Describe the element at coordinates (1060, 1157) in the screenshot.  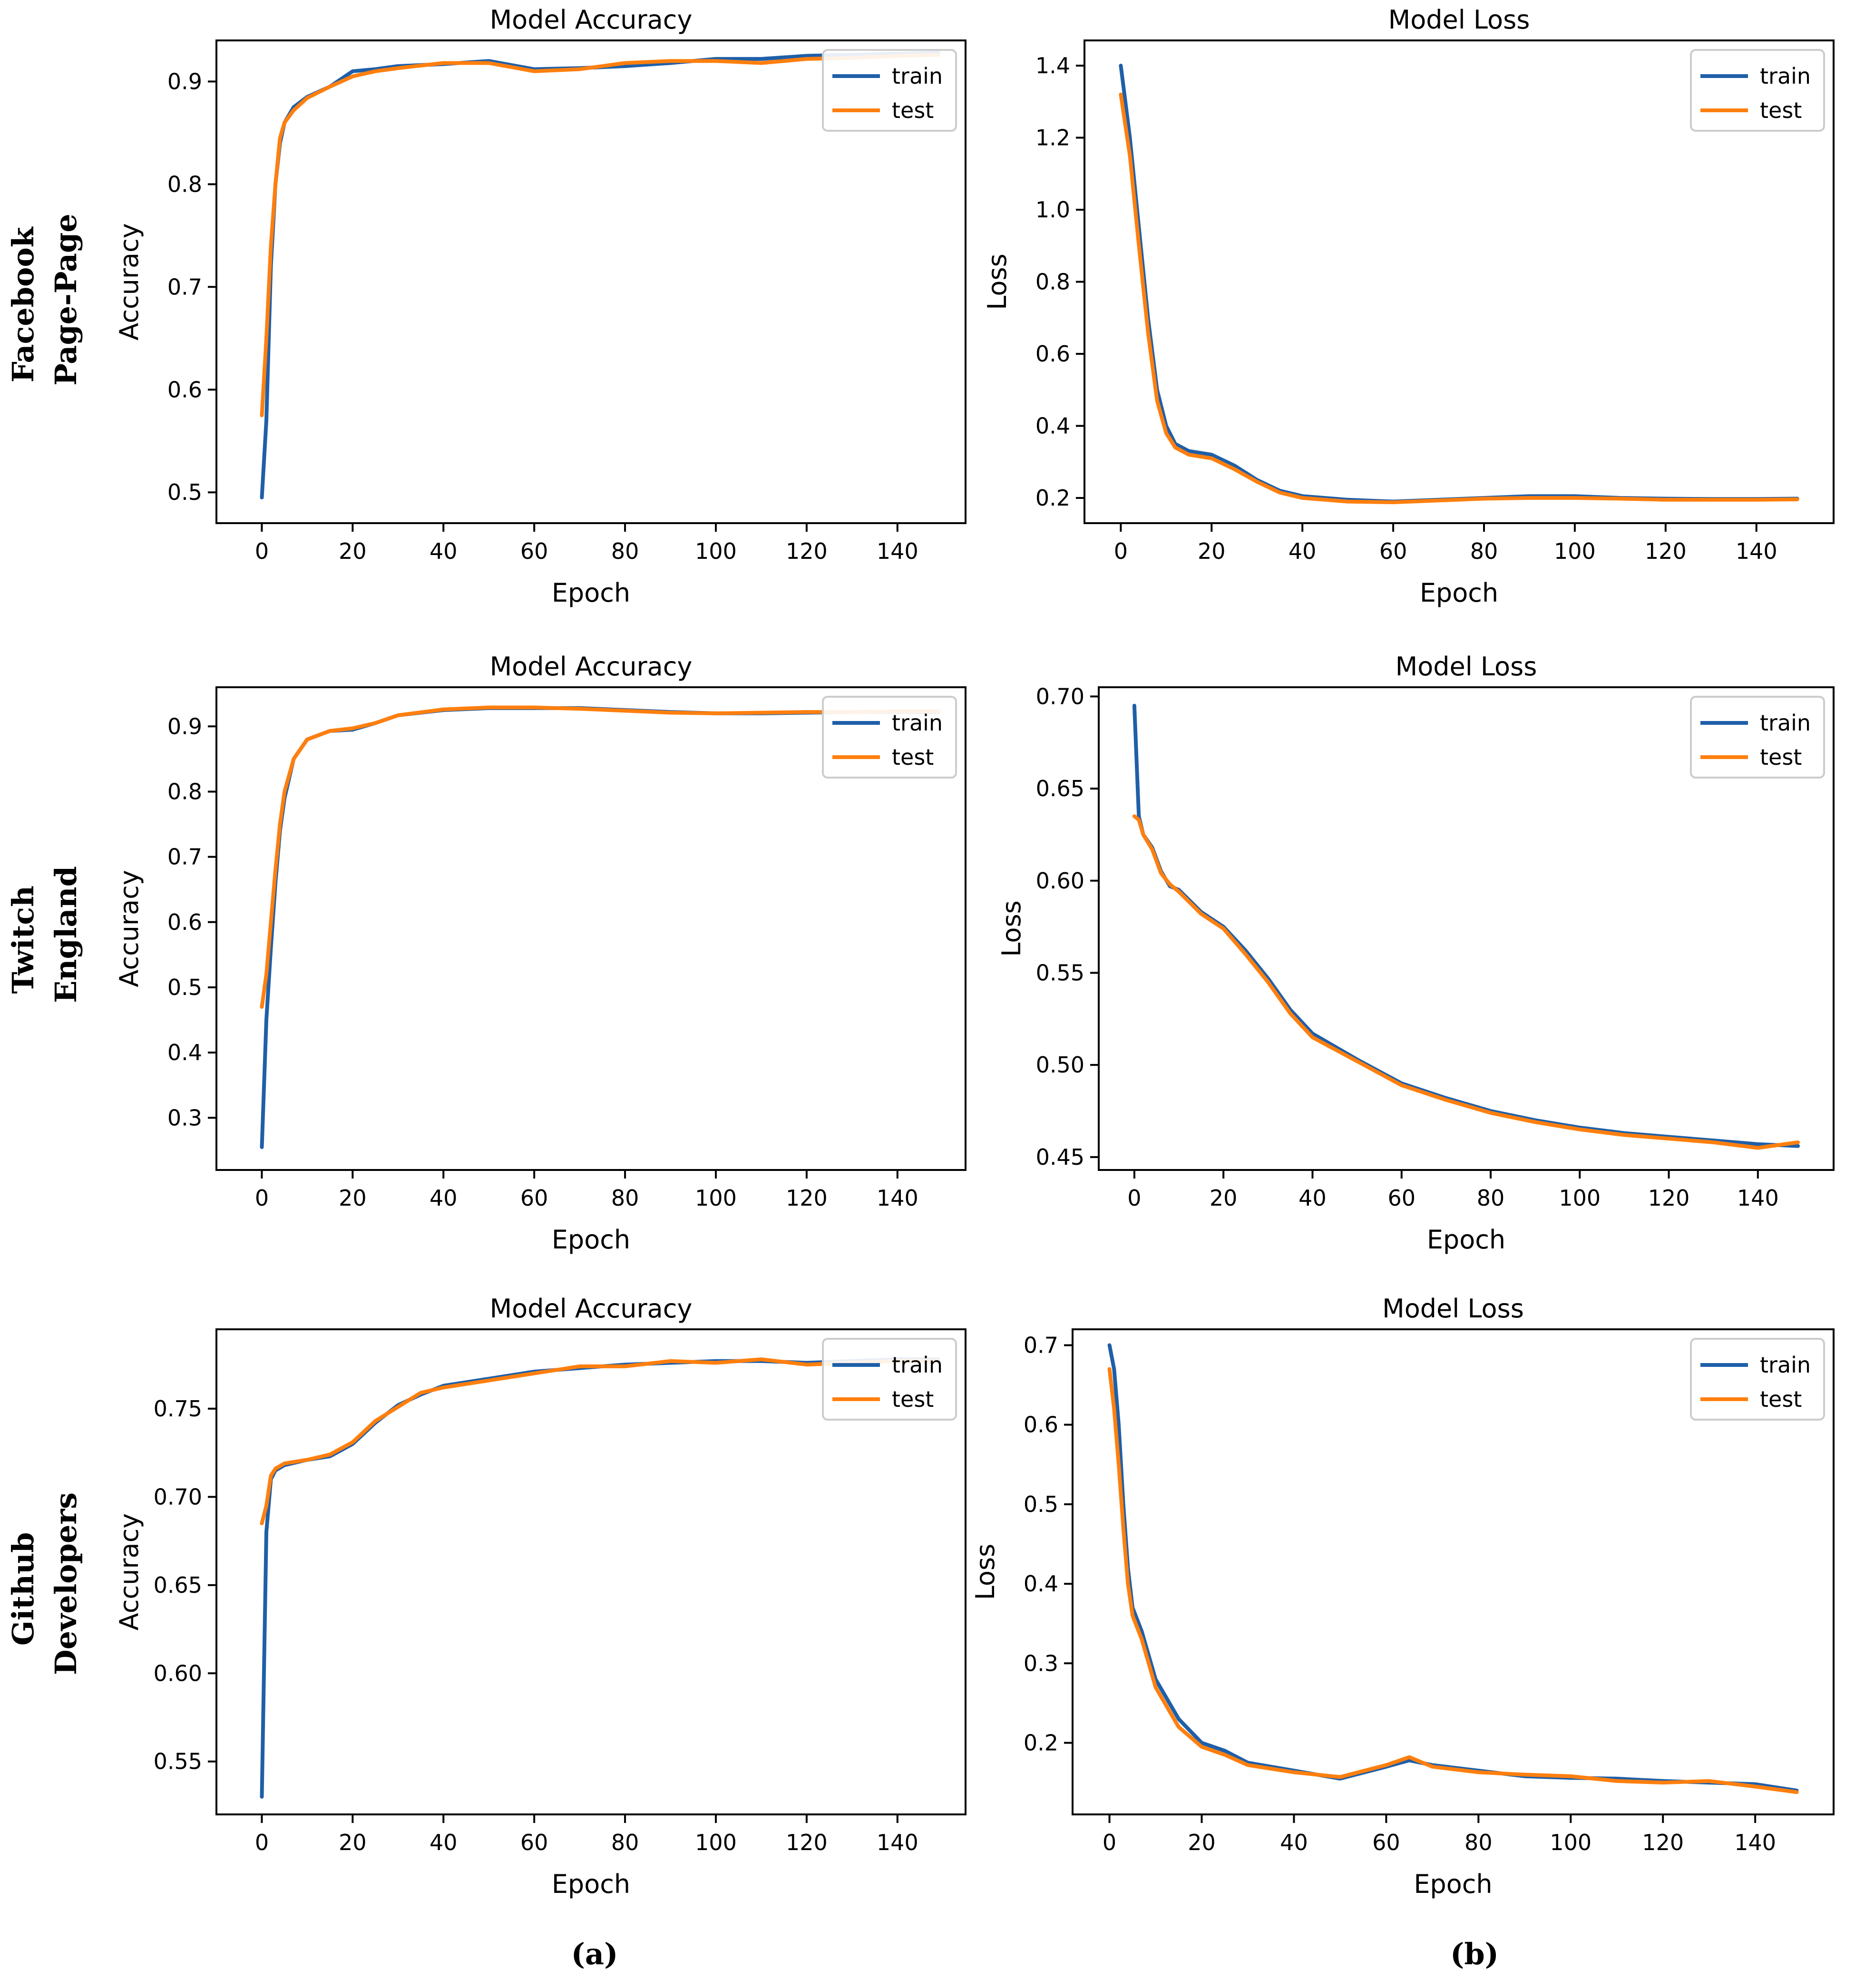
I see `y-tick-label: 0.45` at that location.